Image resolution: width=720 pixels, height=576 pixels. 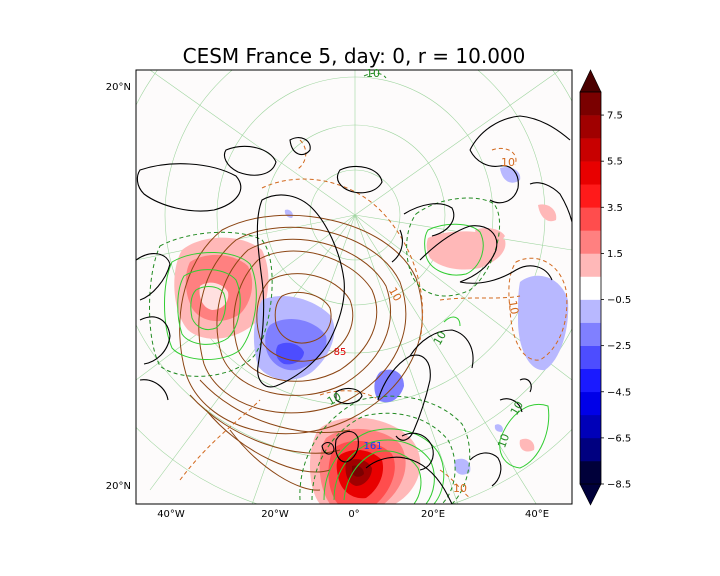 What do you see at coordinates (619, 485) in the screenshot?
I see `colorbar-tick-label: −8.5` at bounding box center [619, 485].